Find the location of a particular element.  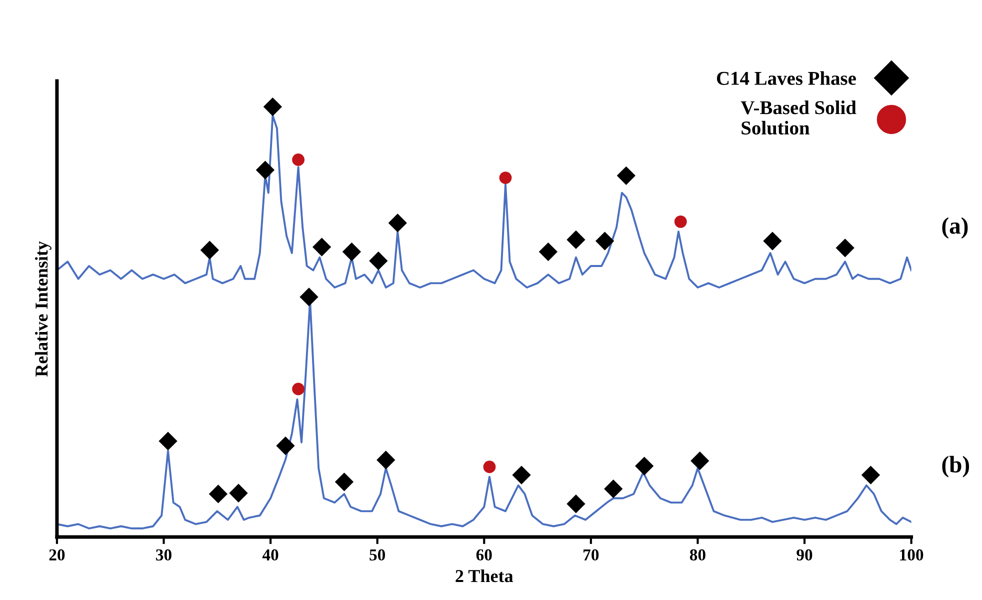

legend-label: C14 Laves Phase is located at coordinates (786, 78).